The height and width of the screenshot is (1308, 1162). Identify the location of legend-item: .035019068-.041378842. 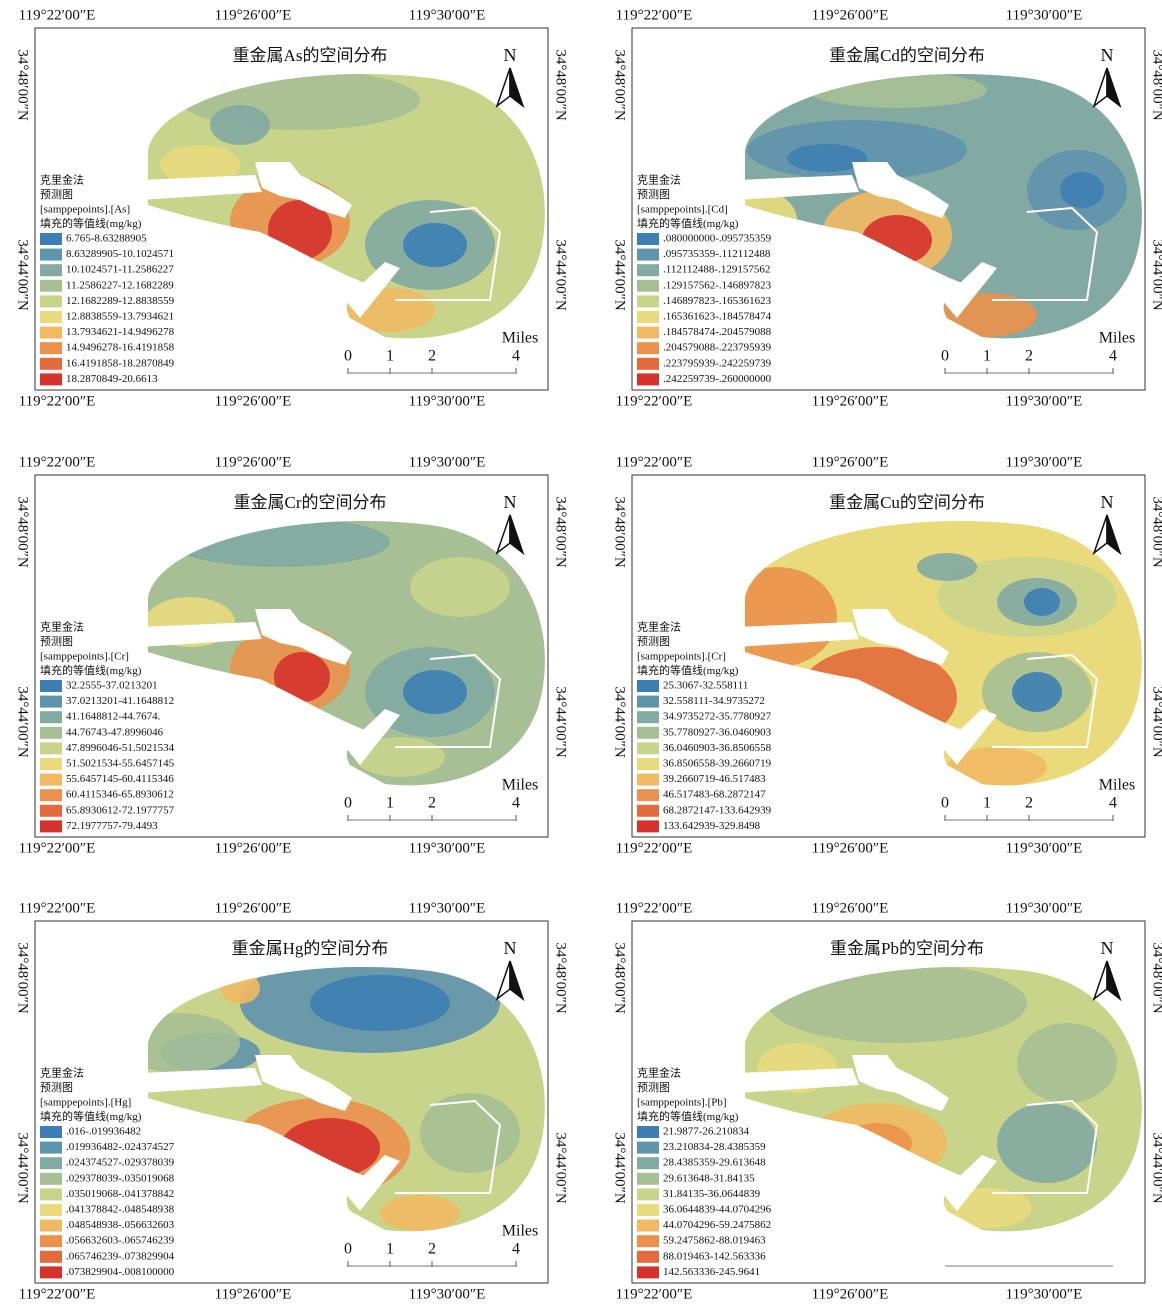
(120, 1194).